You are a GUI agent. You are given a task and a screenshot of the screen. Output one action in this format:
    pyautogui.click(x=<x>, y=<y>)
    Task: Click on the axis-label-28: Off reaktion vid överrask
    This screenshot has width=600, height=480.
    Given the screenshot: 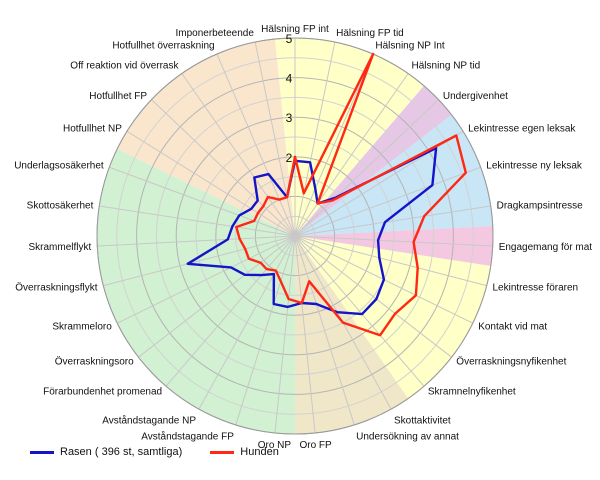 What is the action you would take?
    pyautogui.click(x=124, y=66)
    